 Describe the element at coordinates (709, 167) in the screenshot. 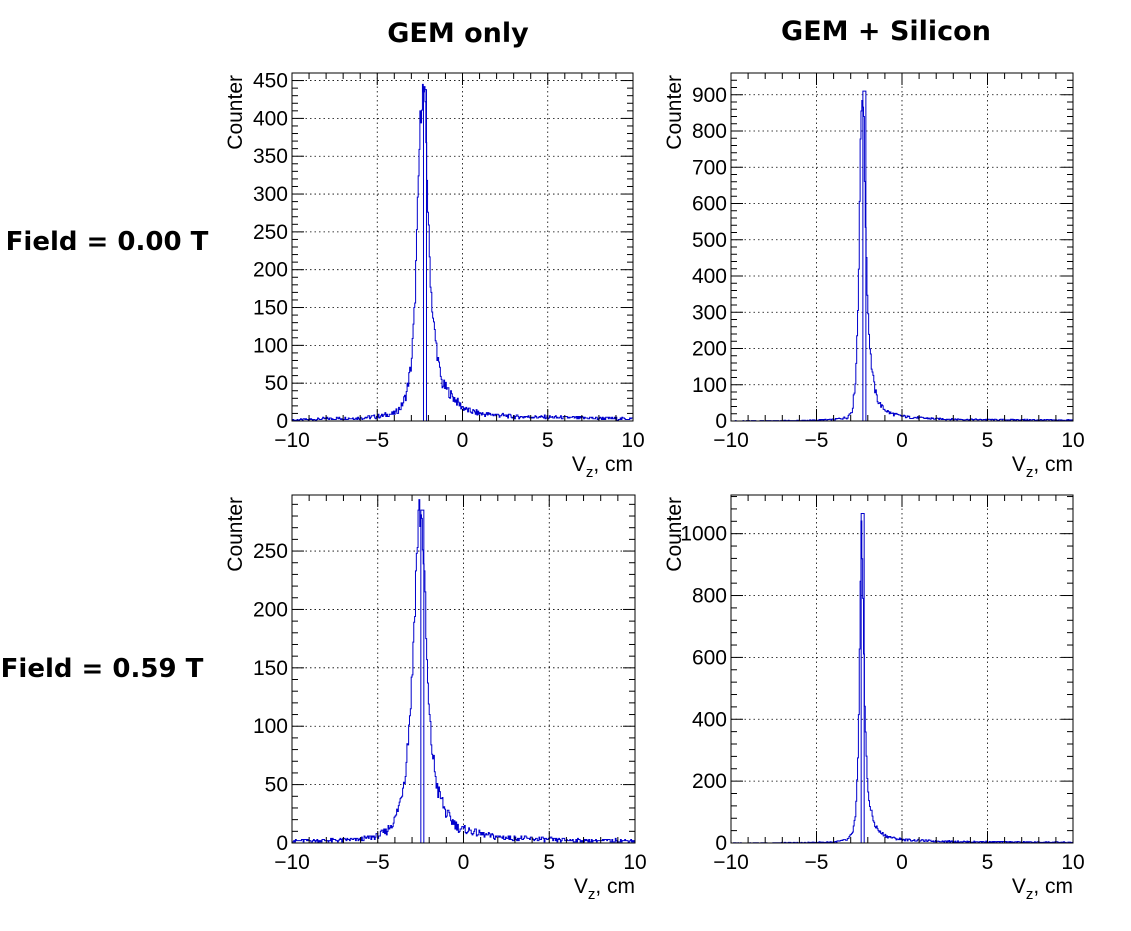

I see `y-tick-label: 700` at that location.